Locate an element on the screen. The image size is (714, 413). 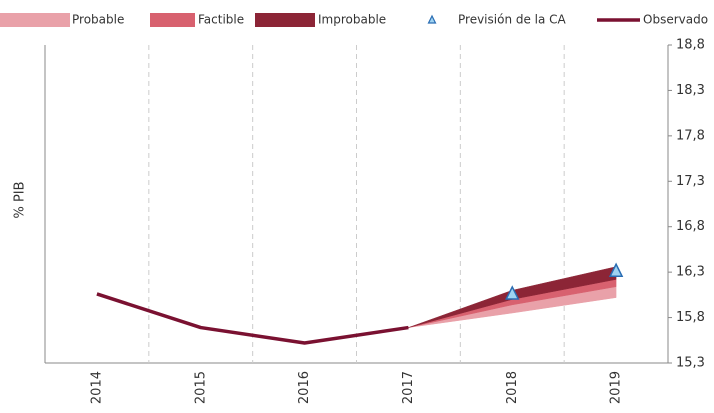
x-tick-label: 2014 is located at coordinates (96, 387).